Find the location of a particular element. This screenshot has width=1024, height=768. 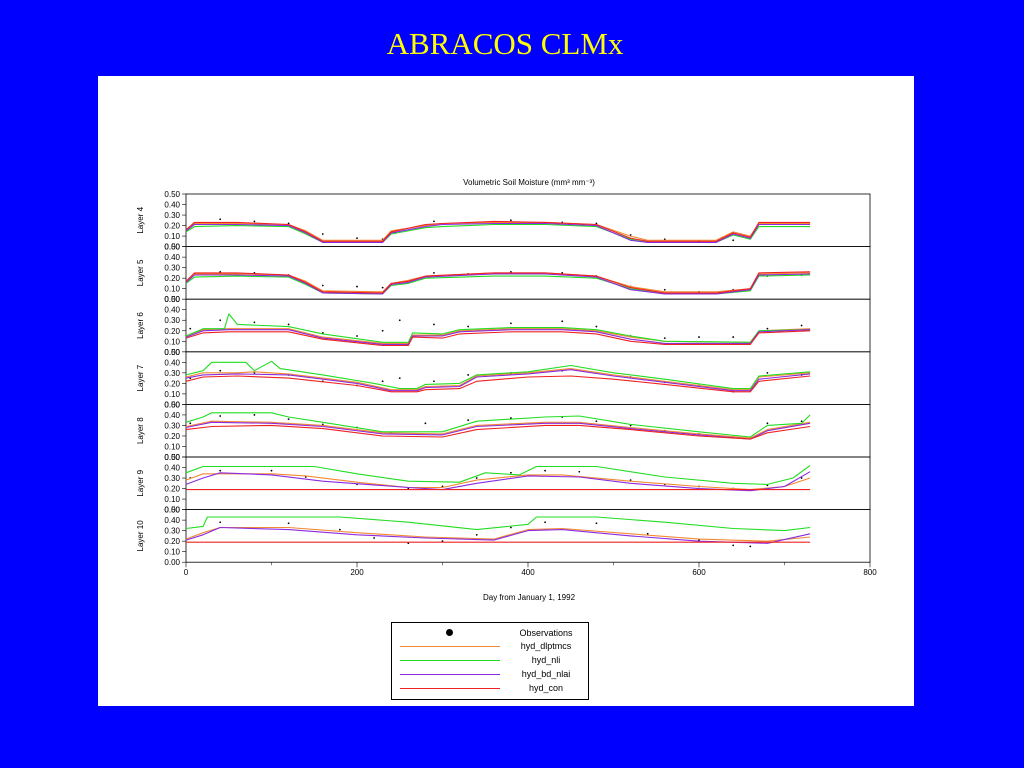

legend-label: Observations is located at coordinates (546, 633).